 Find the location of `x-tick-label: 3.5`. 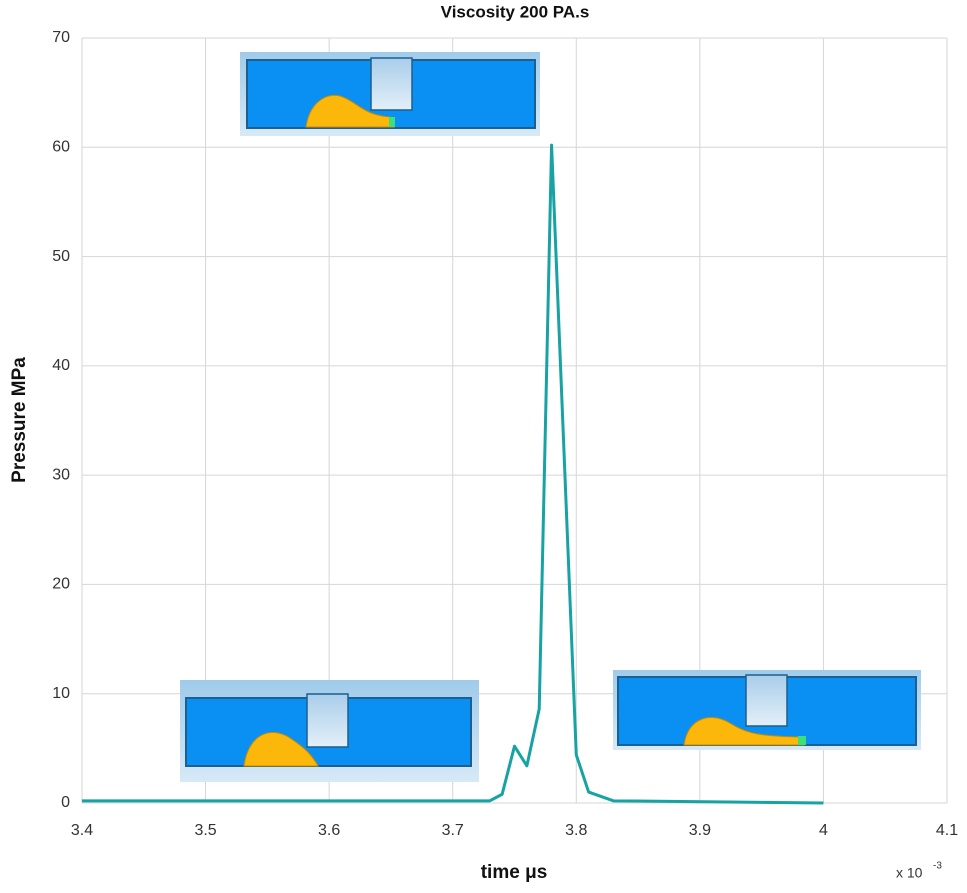

x-tick-label: 3.5 is located at coordinates (205, 830).